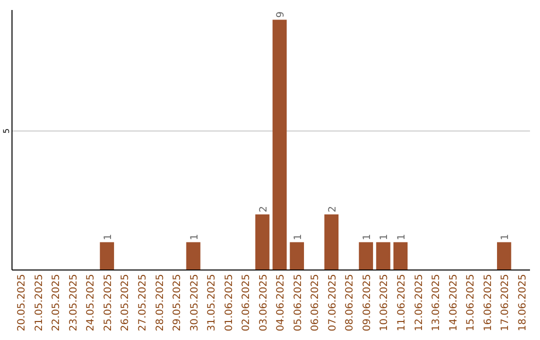 This screenshot has height=340, width=540. I want to click on x-tick-label: 01.06.2025, so click(229, 303).